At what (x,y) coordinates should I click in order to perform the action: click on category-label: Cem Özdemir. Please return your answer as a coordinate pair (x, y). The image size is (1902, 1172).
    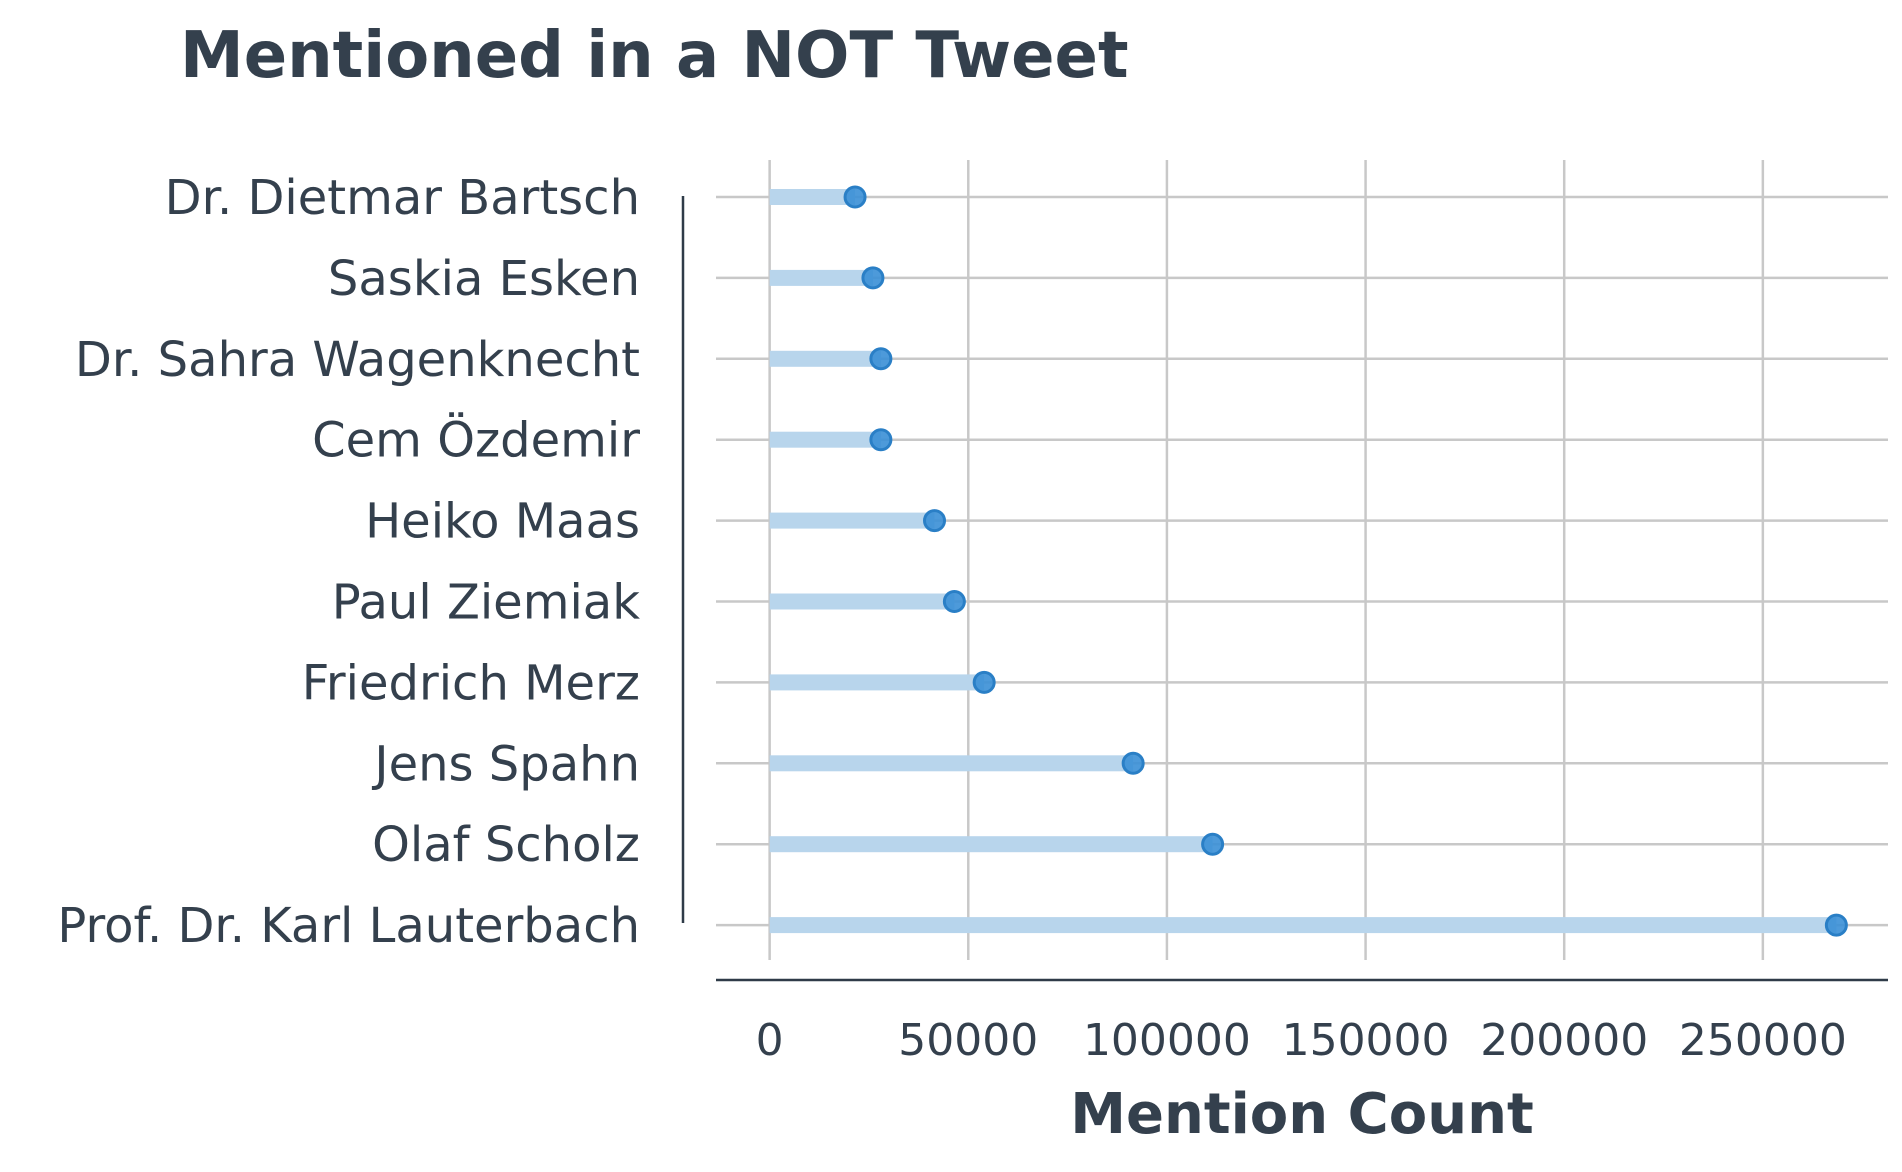
    Looking at the image, I should click on (476, 441).